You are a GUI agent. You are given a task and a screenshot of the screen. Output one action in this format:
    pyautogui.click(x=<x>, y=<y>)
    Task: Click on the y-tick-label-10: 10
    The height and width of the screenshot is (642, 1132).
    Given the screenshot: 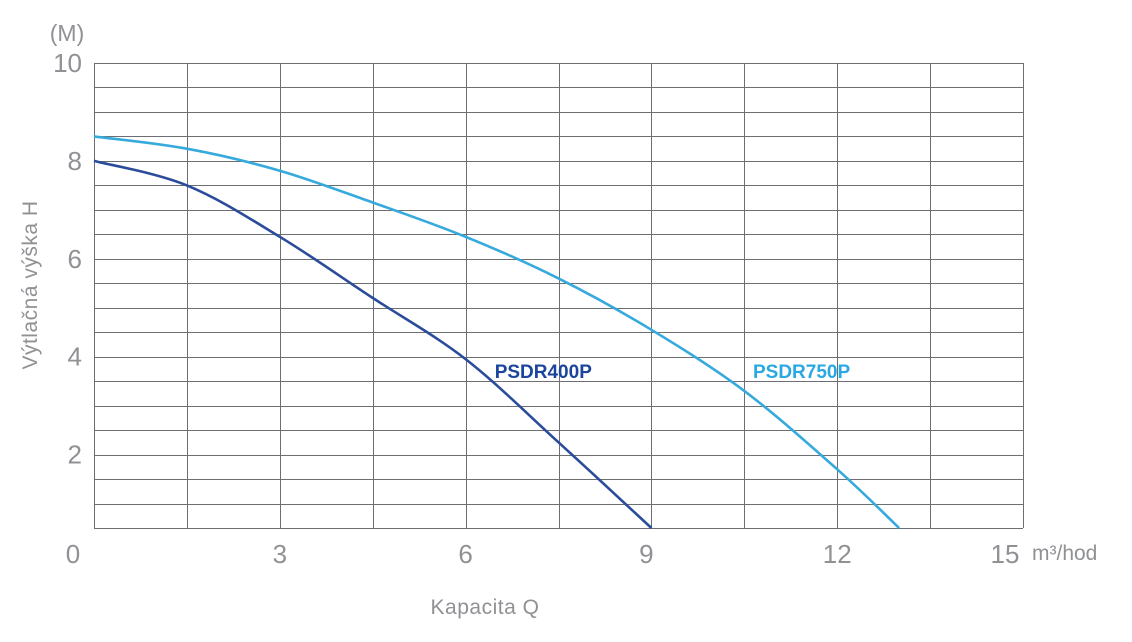 What is the action you would take?
    pyautogui.click(x=67, y=63)
    